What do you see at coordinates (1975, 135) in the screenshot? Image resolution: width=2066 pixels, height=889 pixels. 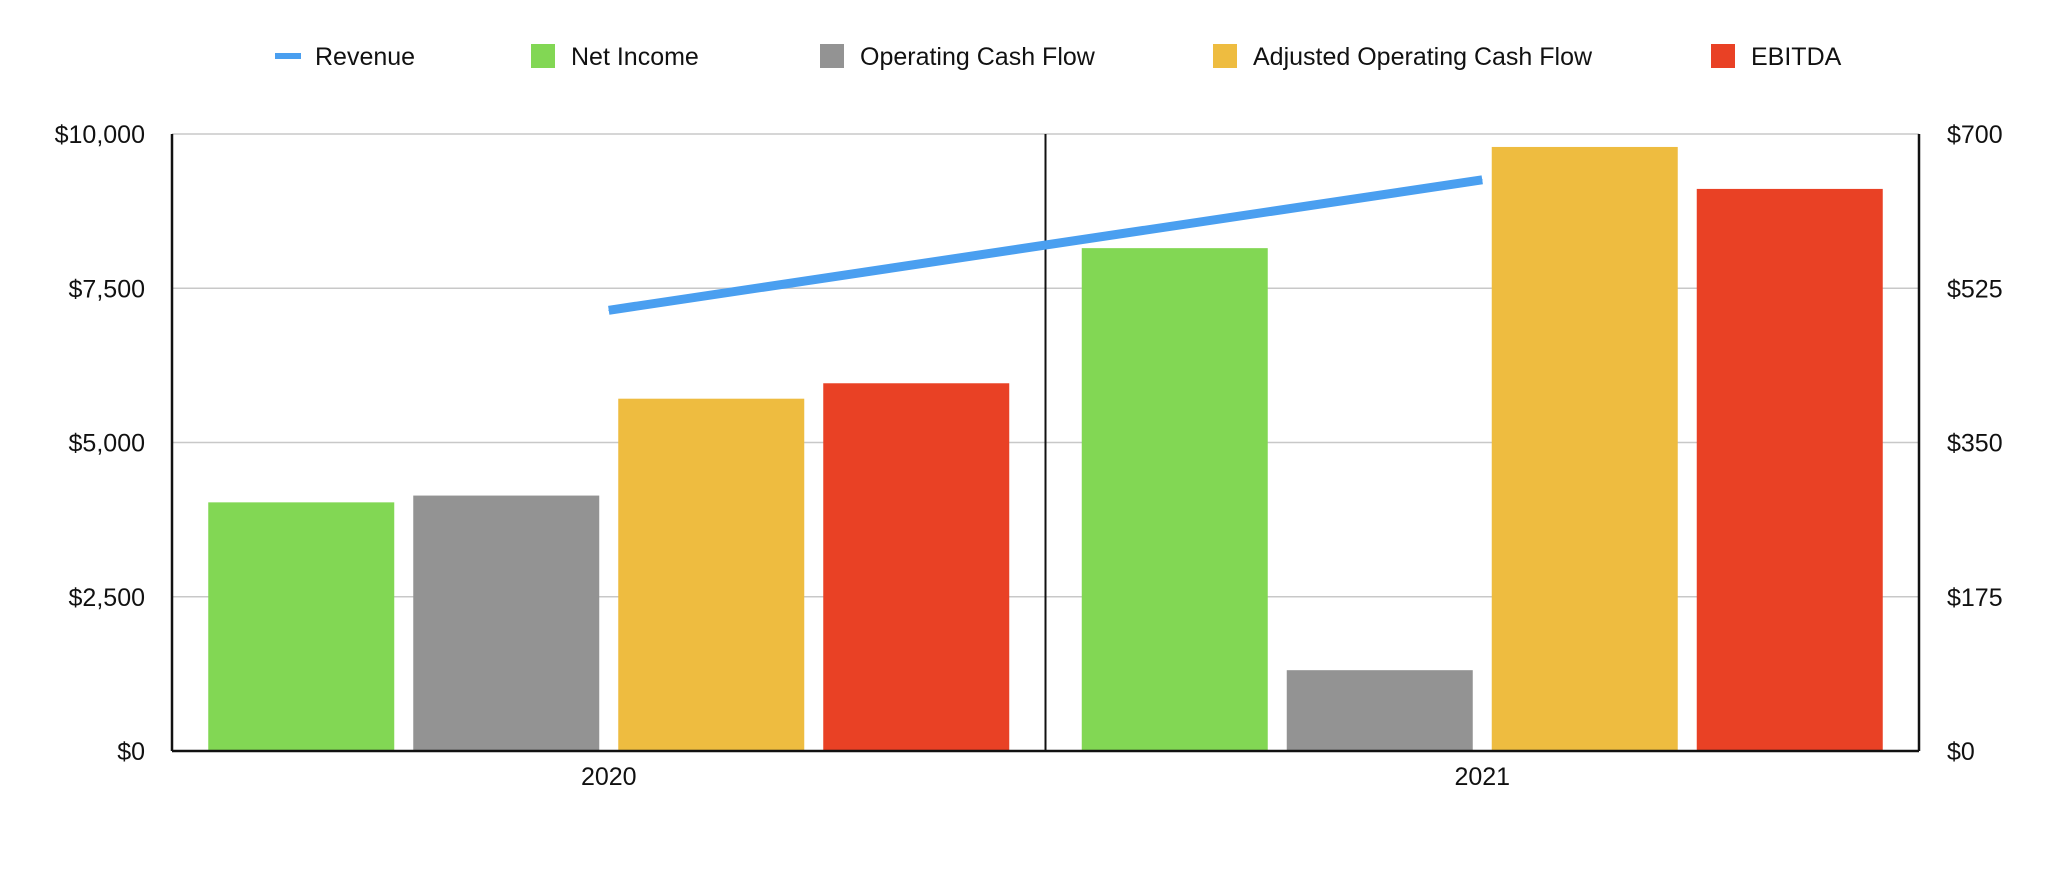 I see `right-tick-label: $700` at bounding box center [1975, 135].